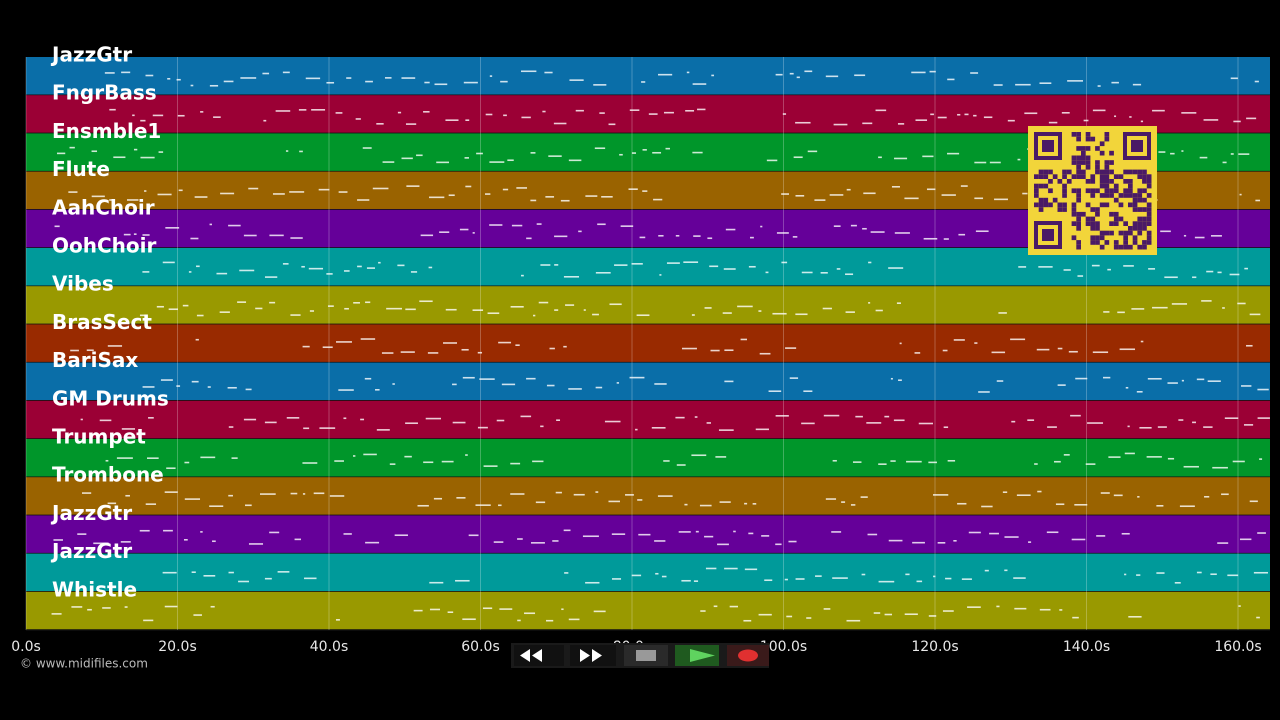  What do you see at coordinates (748, 655) in the screenshot?
I see `record-button` at bounding box center [748, 655].